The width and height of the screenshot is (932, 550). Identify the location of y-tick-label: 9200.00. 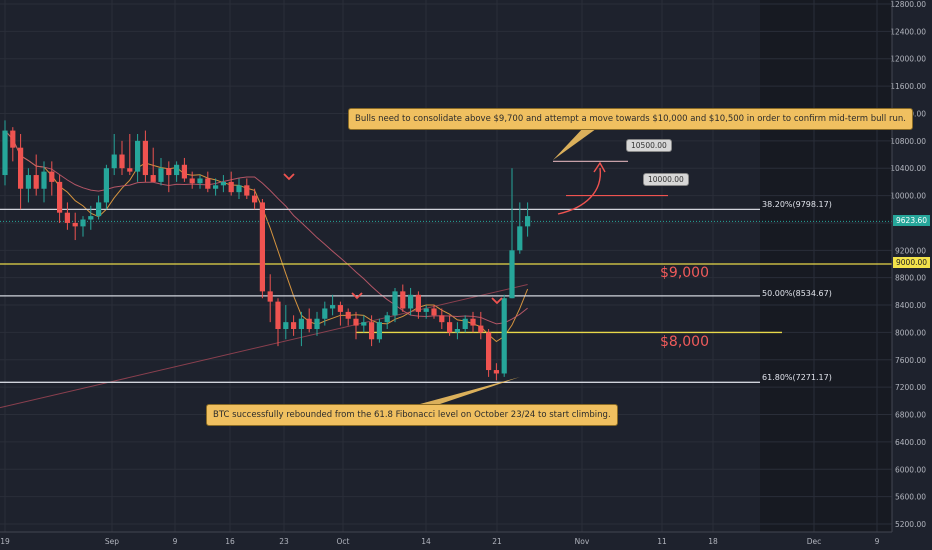
(910, 250).